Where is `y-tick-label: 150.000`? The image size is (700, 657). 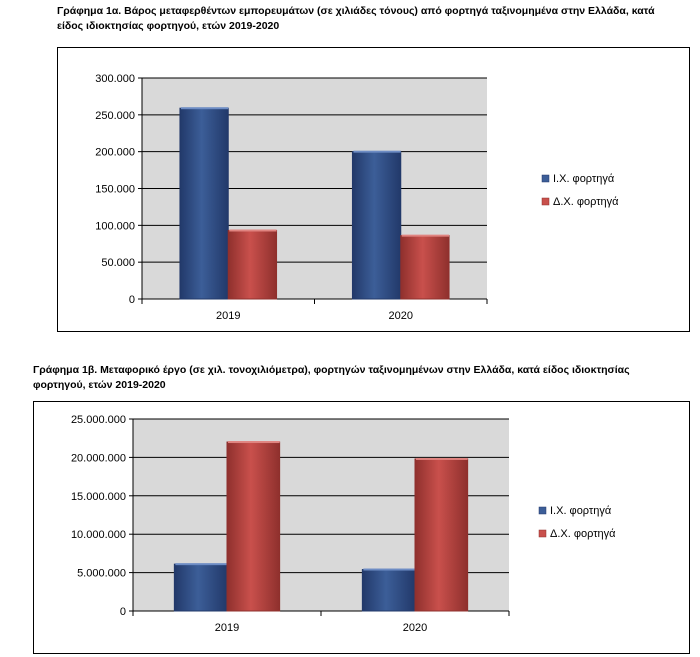
y-tick-label: 150.000 is located at coordinates (115, 190).